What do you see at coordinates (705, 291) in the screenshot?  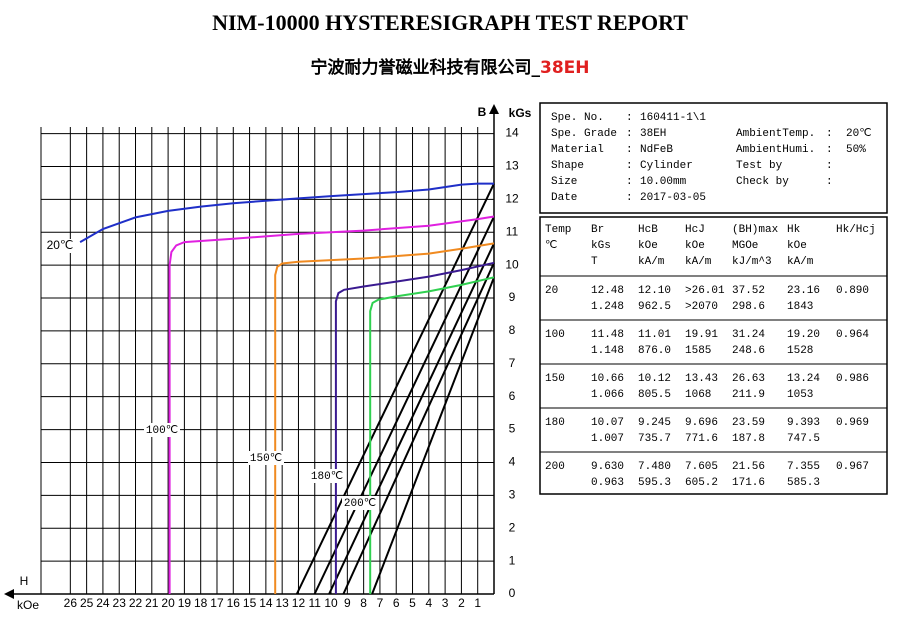 I see `table-cell: >26.01` at bounding box center [705, 291].